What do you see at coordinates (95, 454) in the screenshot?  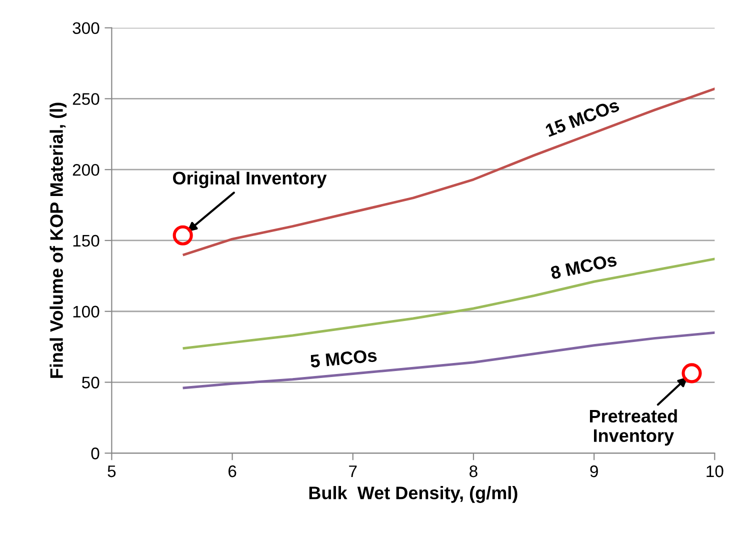 I see `y-tick-label: 0` at bounding box center [95, 454].